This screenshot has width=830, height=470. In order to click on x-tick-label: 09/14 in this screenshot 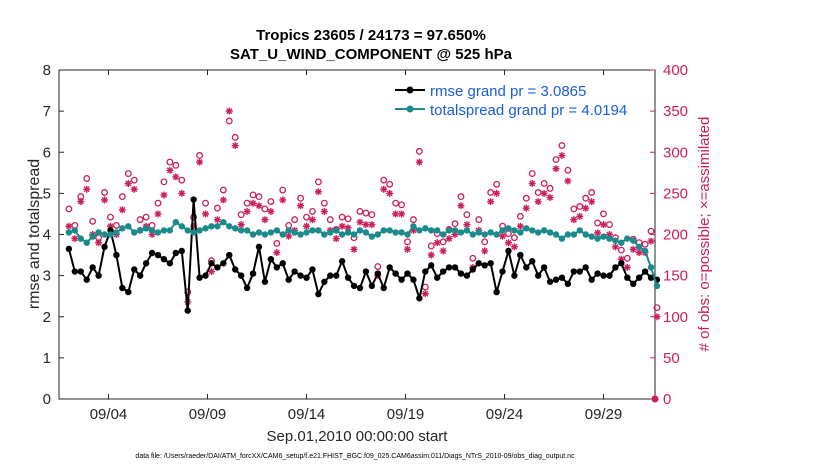, I will do `click(307, 414)`.